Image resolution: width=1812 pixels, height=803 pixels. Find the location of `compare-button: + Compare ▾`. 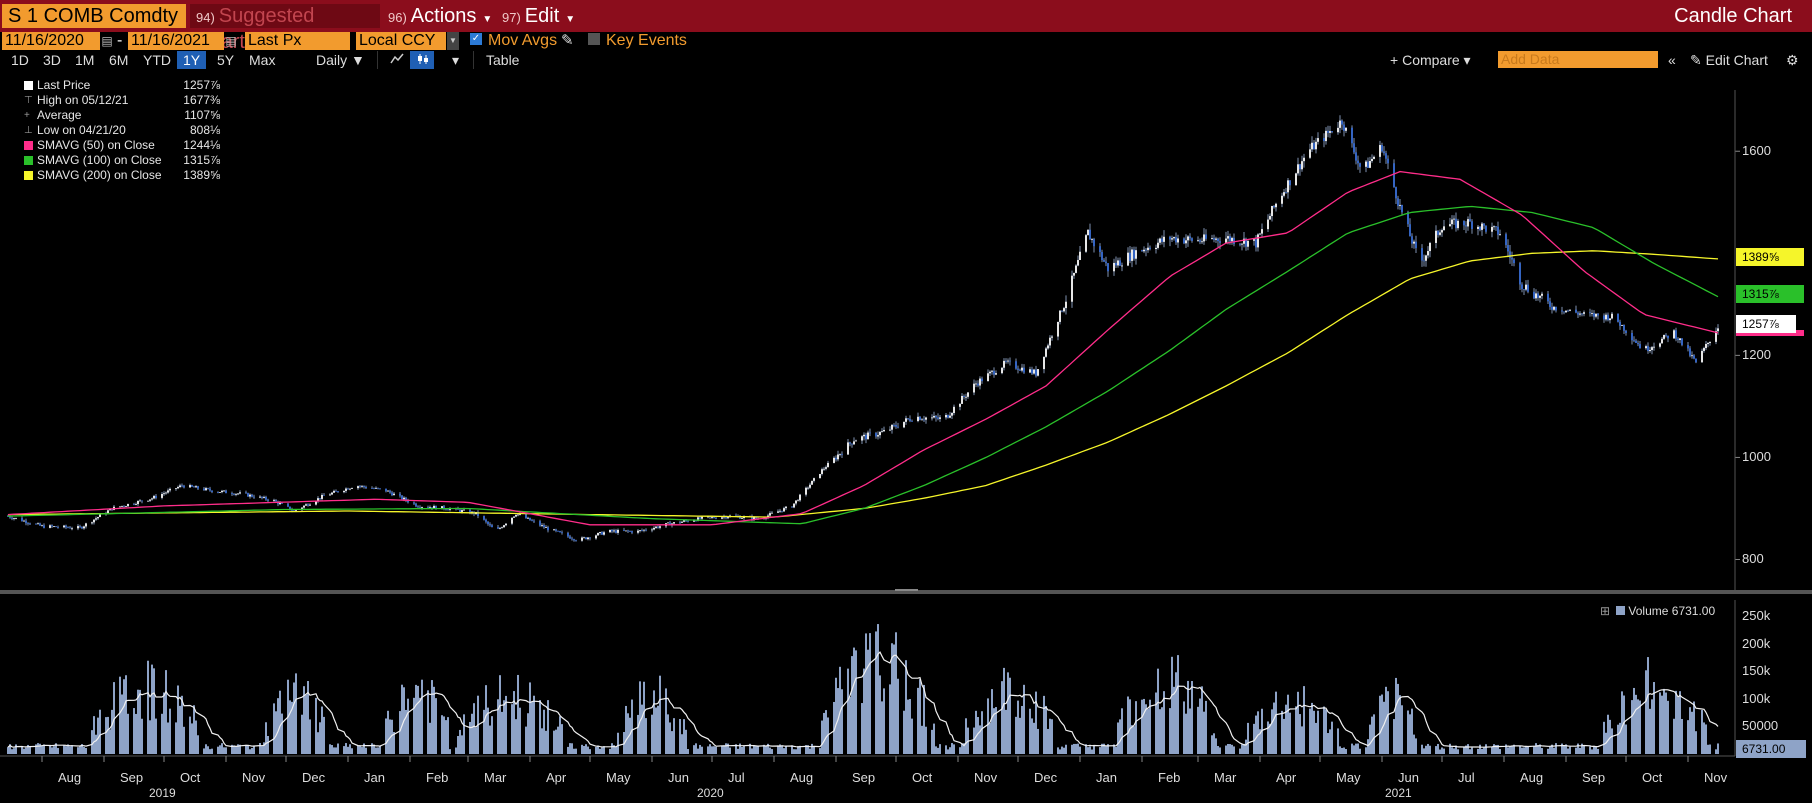

compare-button: + Compare ▾ is located at coordinates (1430, 60).